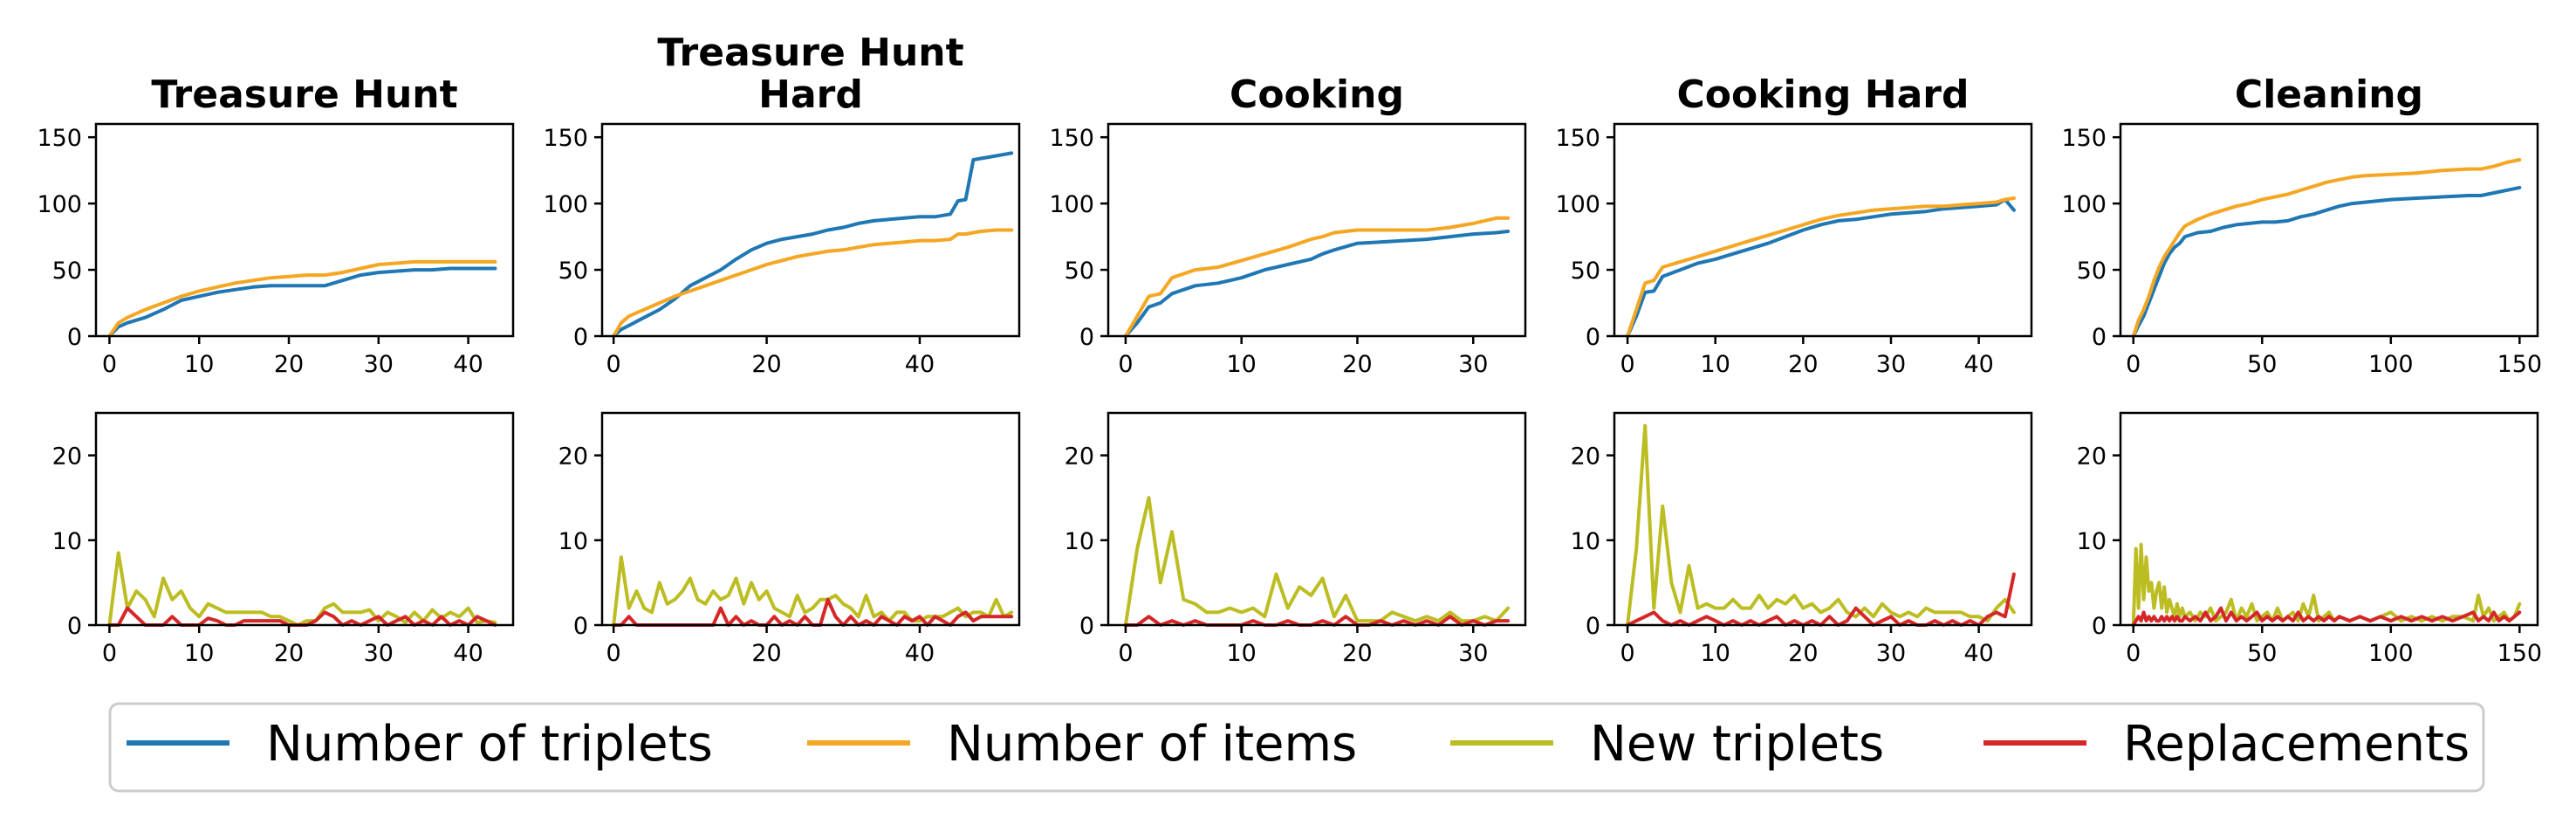 The height and width of the screenshot is (825, 2576). Describe the element at coordinates (490, 745) in the screenshot. I see `legend-label: Number of triplets` at that location.